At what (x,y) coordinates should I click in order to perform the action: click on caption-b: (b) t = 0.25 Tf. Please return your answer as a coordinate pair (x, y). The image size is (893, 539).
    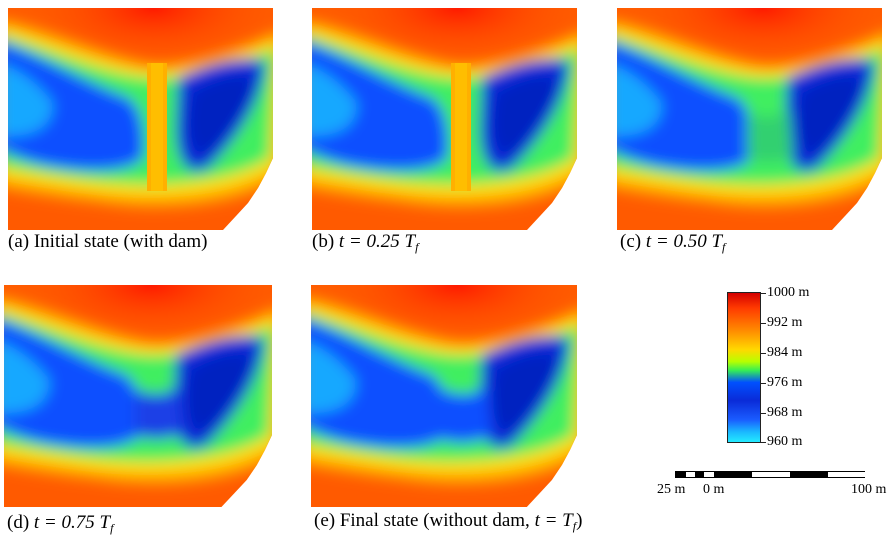
    Looking at the image, I should click on (365, 242).